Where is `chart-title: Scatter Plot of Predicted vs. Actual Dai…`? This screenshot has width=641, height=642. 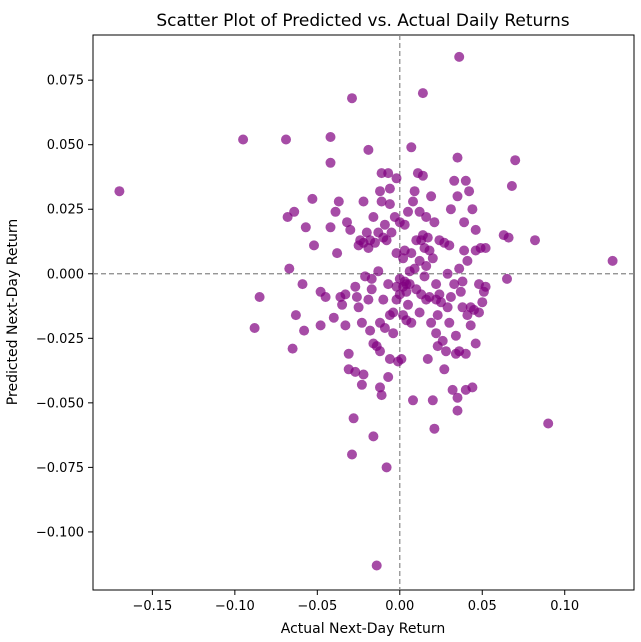
chart-title: Scatter Plot of Predicted vs. Actual Dai… is located at coordinates (362, 21).